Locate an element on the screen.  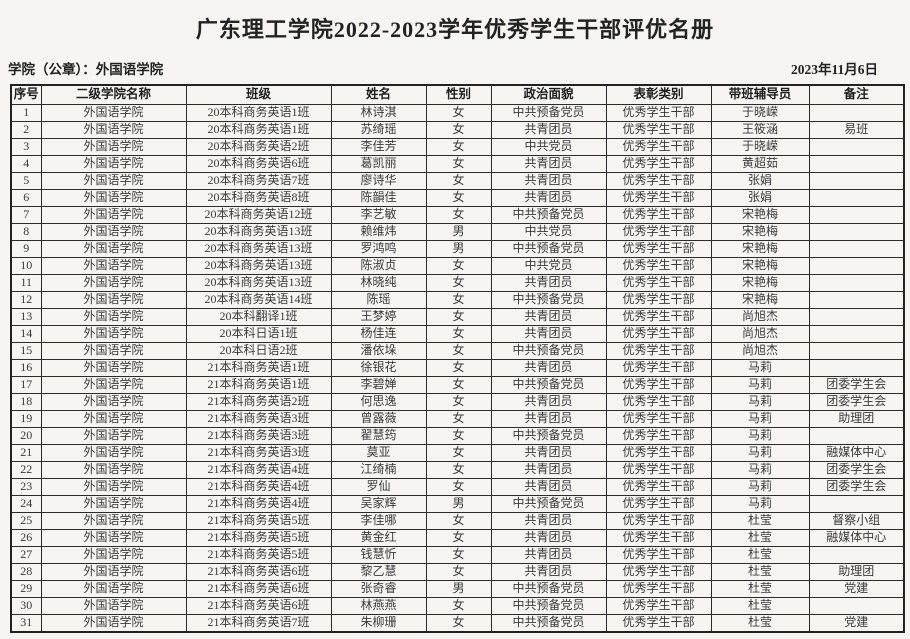
table-row: 19 外国语学院 21本科商务英语3班 曾露薇女共青团员 优秀学生干部 马莉 助理团 is located at coordinates (457, 419).